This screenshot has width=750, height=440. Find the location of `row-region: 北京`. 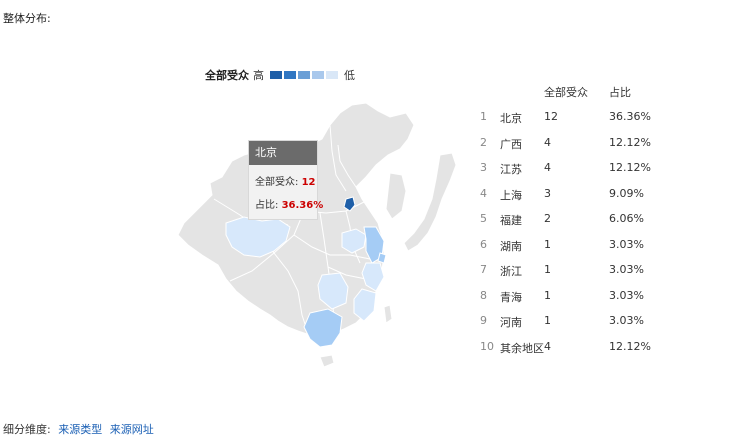

row-region: 北京 is located at coordinates (511, 118).